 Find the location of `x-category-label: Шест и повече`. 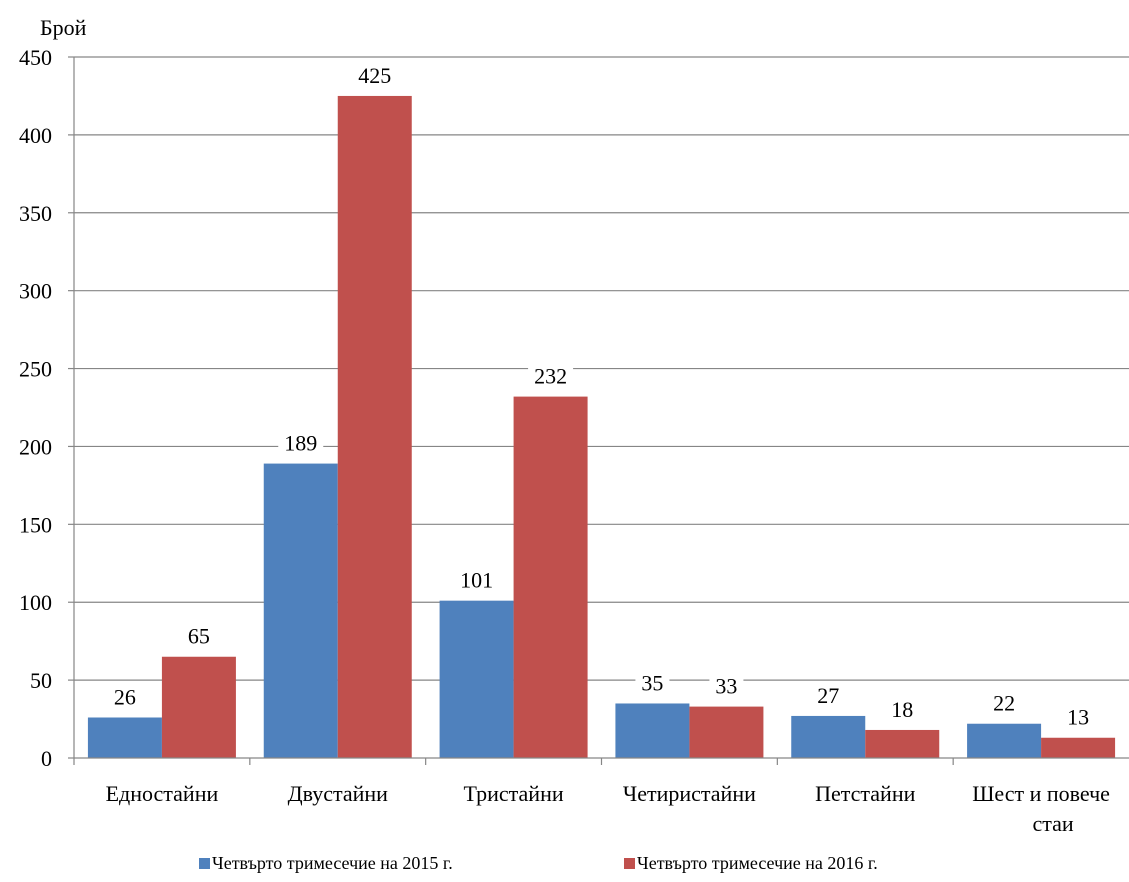

x-category-label: Шест и повече is located at coordinates (1041, 793).